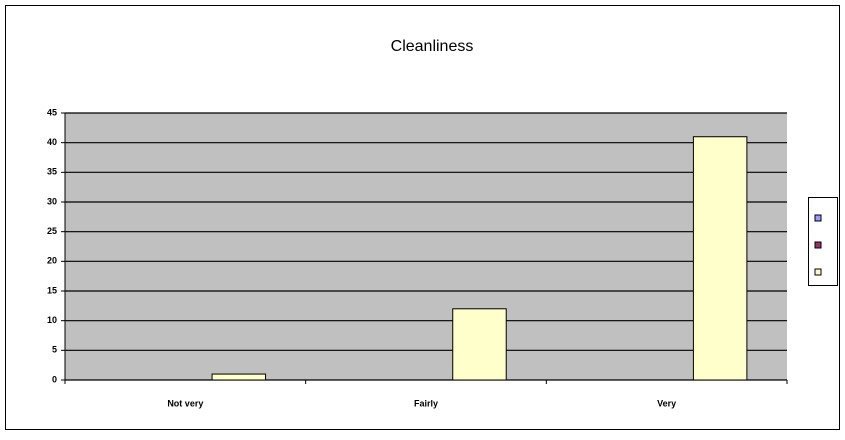 The height and width of the screenshot is (440, 845). What do you see at coordinates (52, 142) in the screenshot?
I see `y-tick-label: 40` at bounding box center [52, 142].